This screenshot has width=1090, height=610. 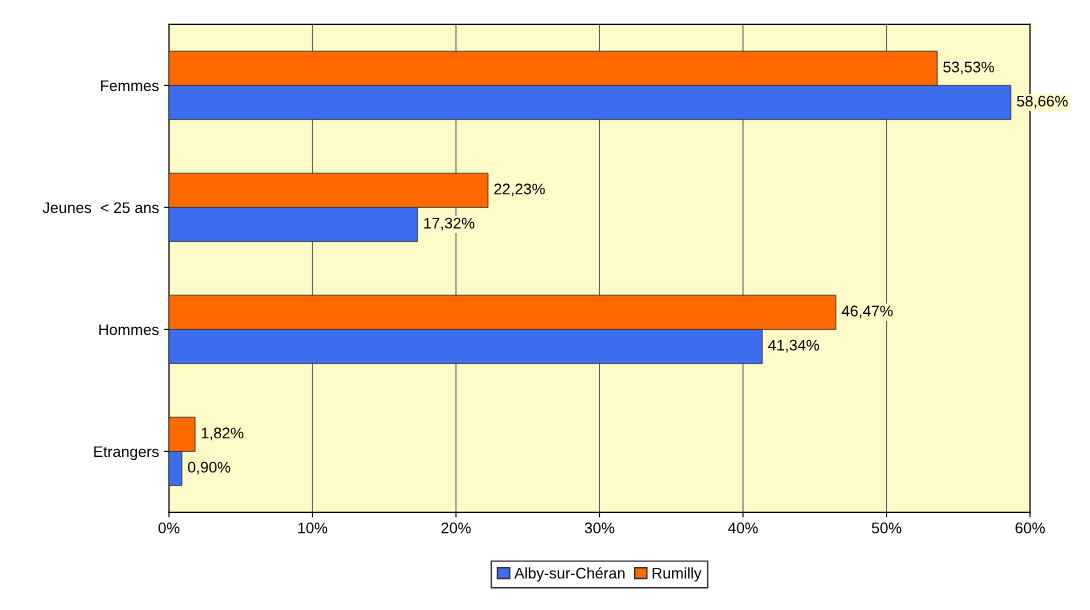 What do you see at coordinates (969, 68) in the screenshot?
I see `data-label: 53,53%` at bounding box center [969, 68].